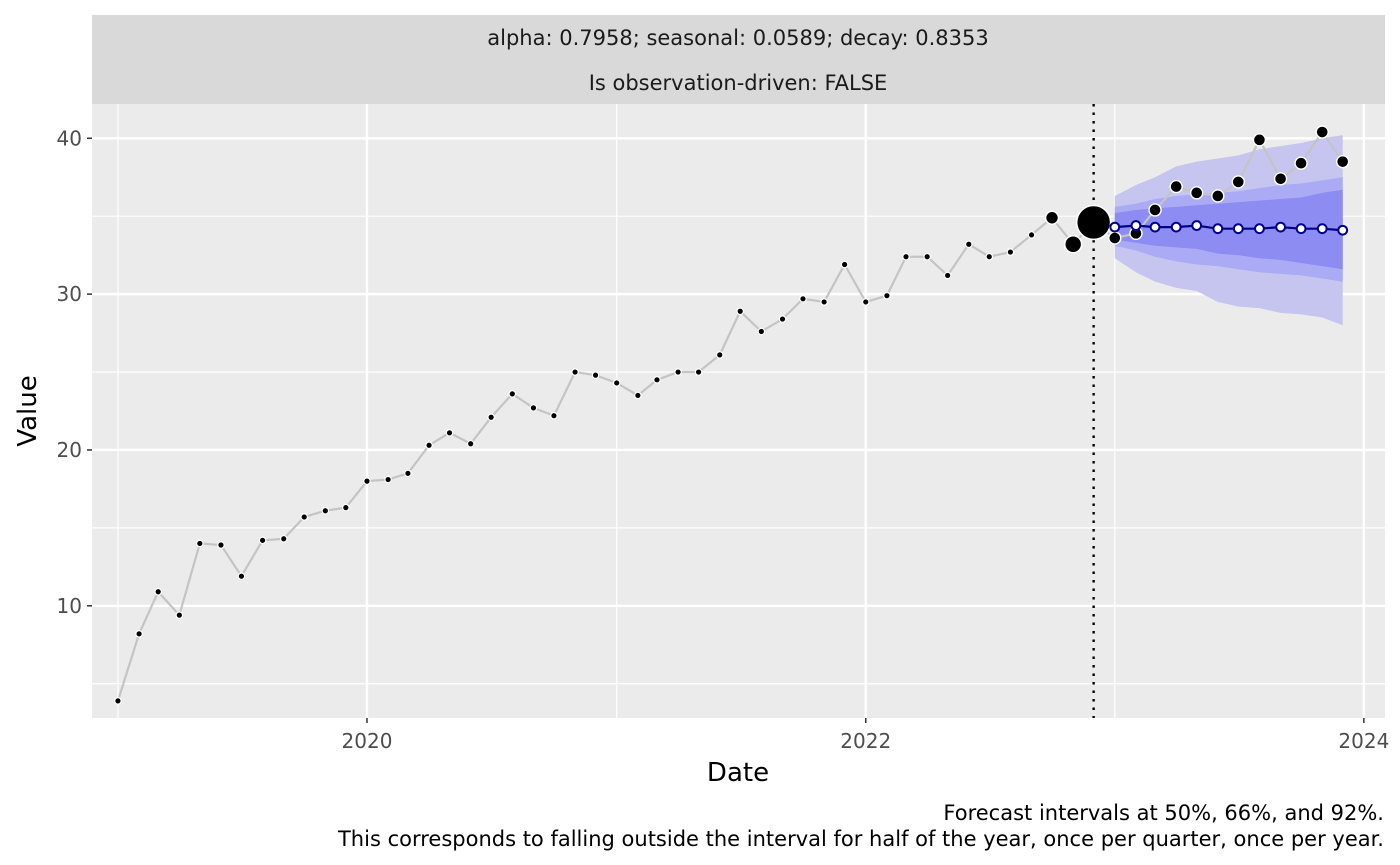 Image resolution: width=1400 pixels, height=865 pixels. What do you see at coordinates (69, 294) in the screenshot?
I see `y-tick-label: 30` at bounding box center [69, 294].